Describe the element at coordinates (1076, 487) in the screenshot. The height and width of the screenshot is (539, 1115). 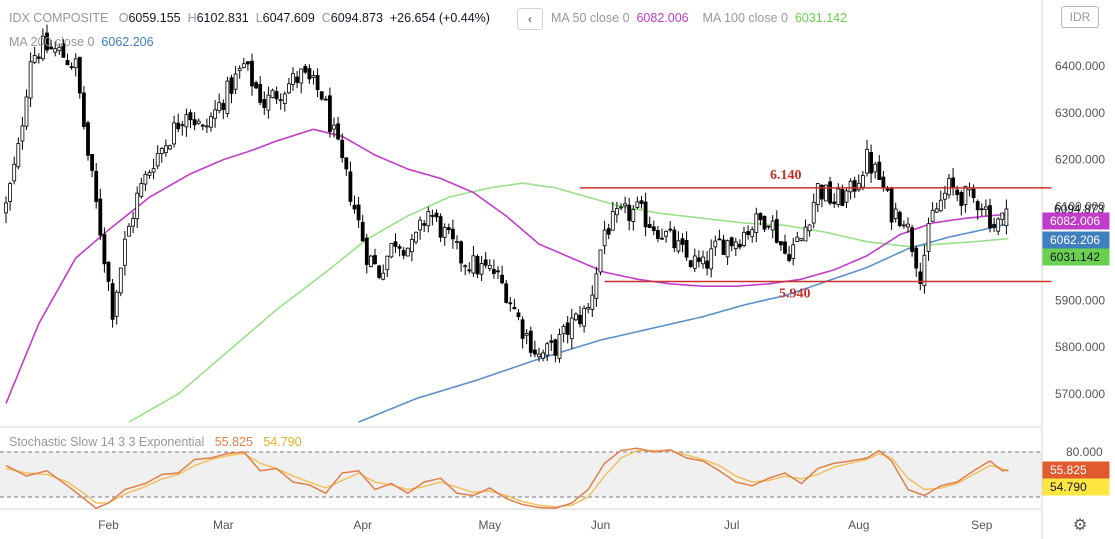
I see `stoch-d-tag` at that location.